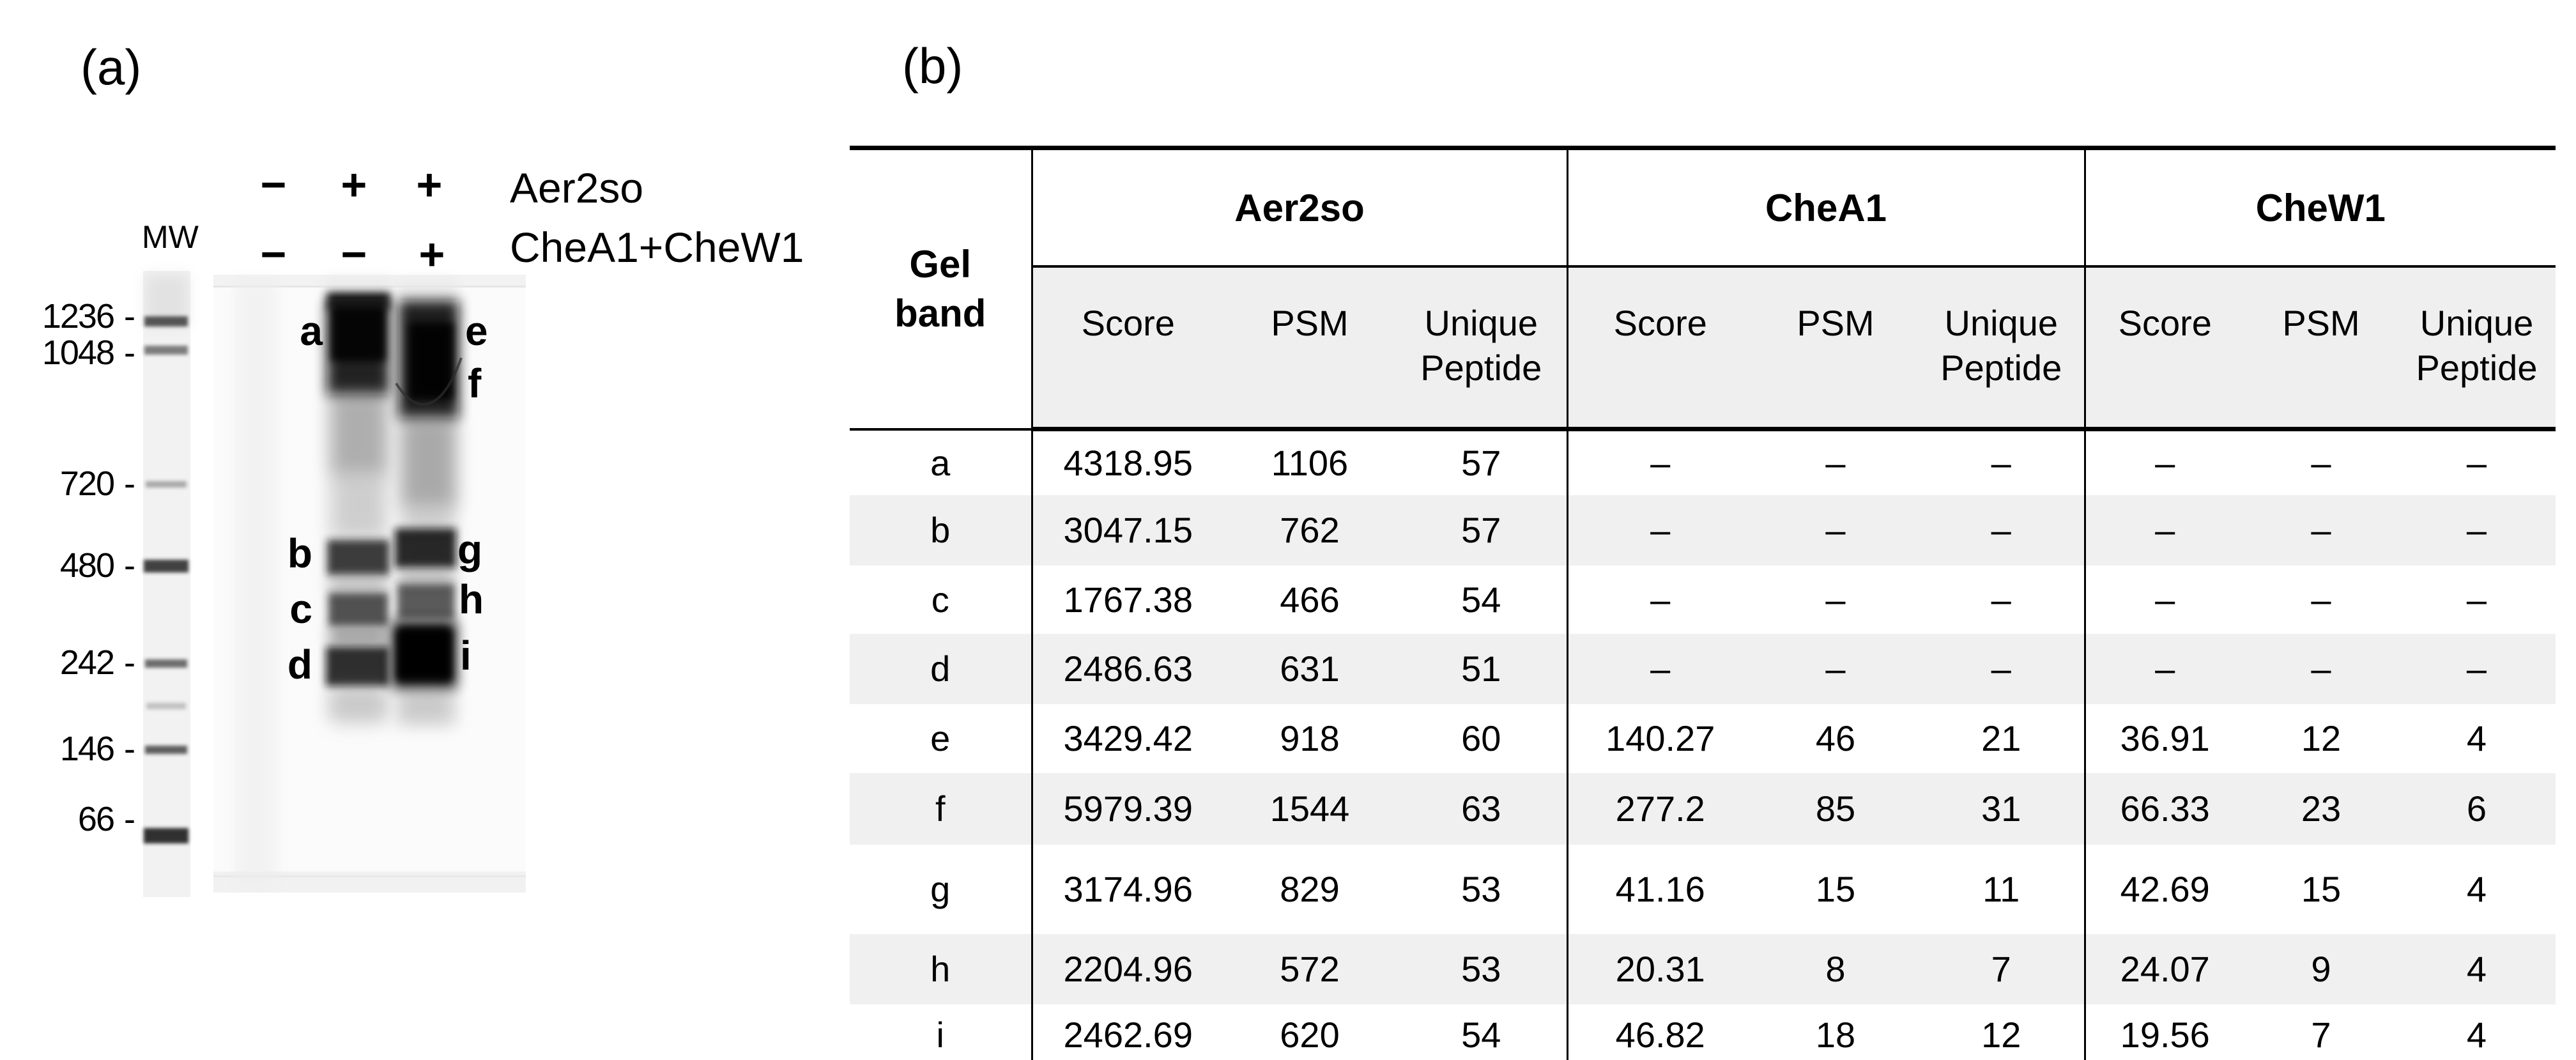 This screenshot has width=2576, height=1060. I want to click on band-cell: i, so click(941, 1032).